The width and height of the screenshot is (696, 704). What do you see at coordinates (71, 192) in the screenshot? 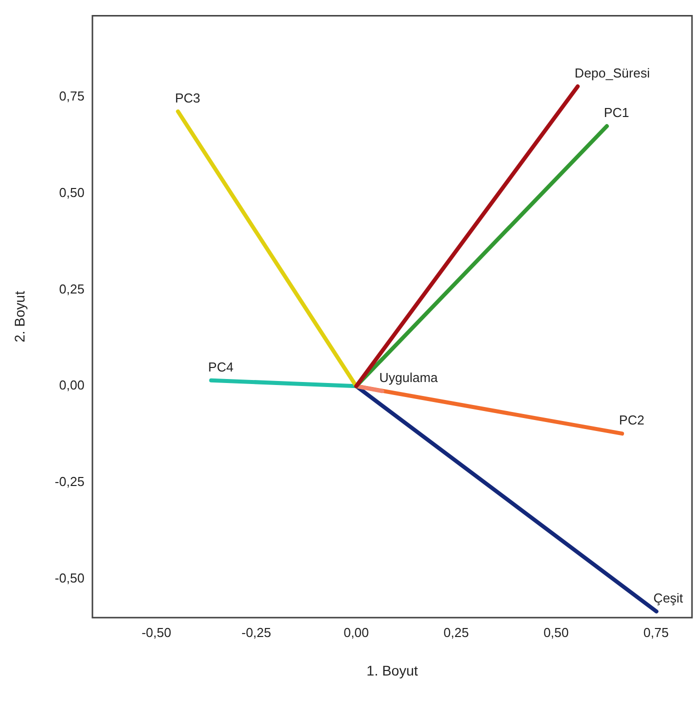
I see `y-tick-label: 0,50` at bounding box center [71, 192].